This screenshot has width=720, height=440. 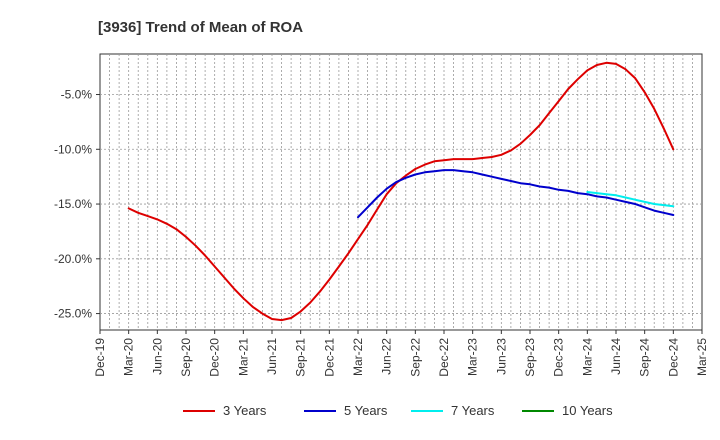 I want to click on legend: 3 Years 5 Years 7 Years 10 Years, so click(x=398, y=410).